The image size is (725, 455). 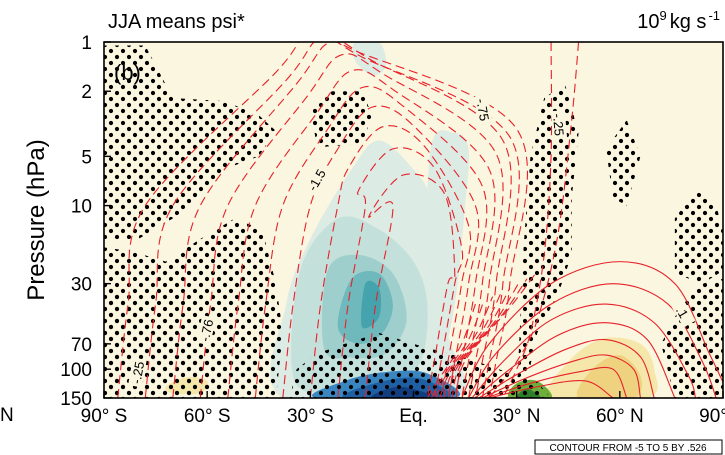 What do you see at coordinates (413, 416) in the screenshot?
I see `x-tick-label: Eq.` at bounding box center [413, 416].